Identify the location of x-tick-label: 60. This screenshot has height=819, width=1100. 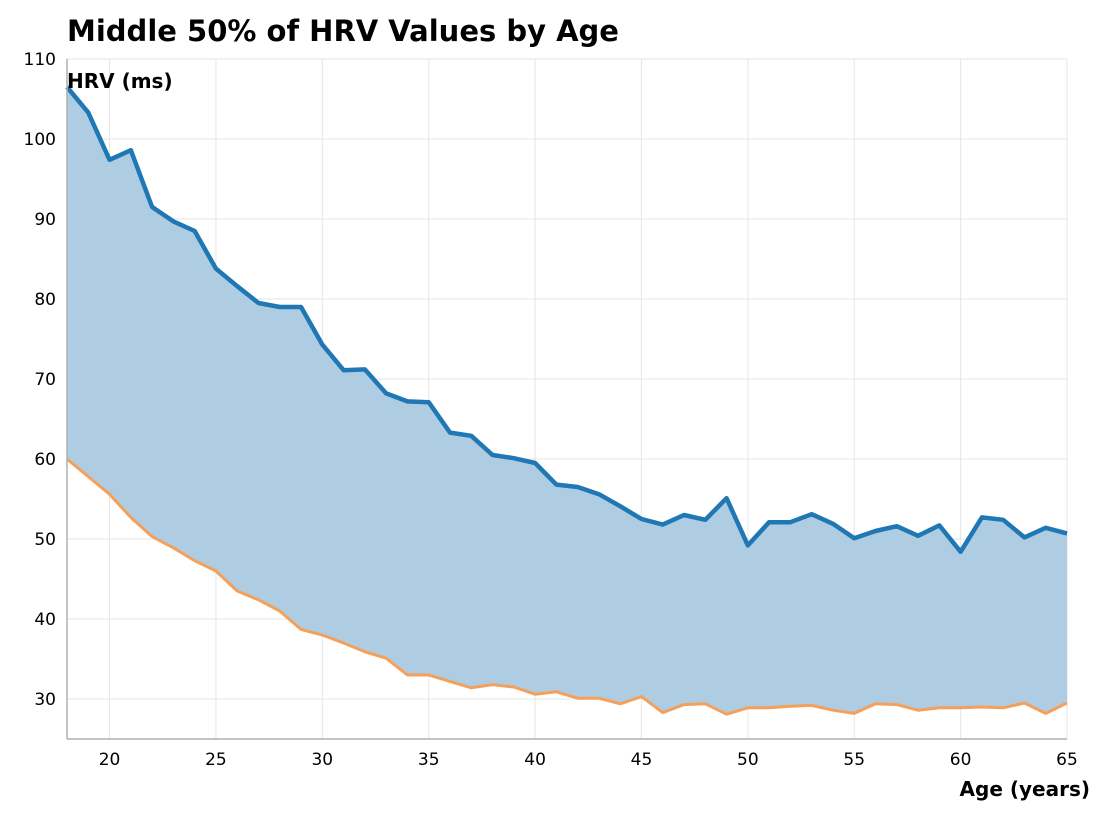
(961, 760).